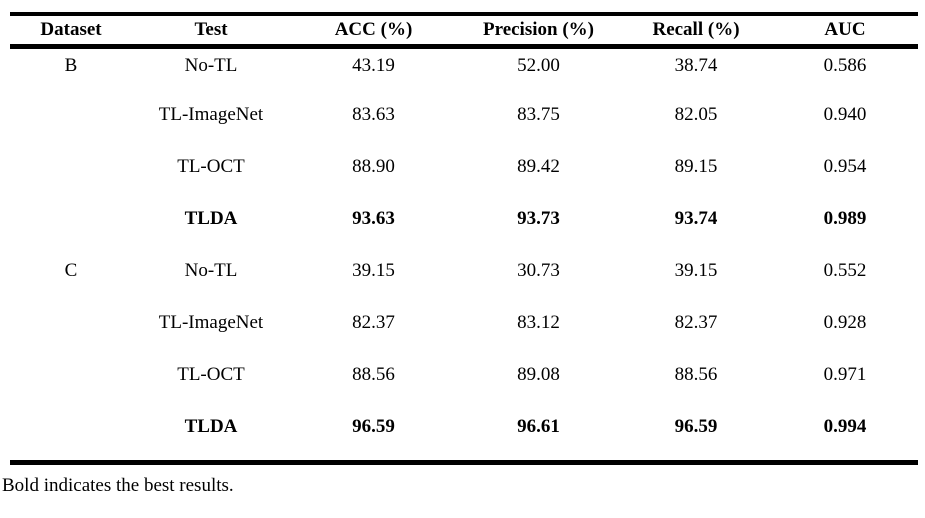  Describe the element at coordinates (845, 322) in the screenshot. I see `cell-auc: 0.928` at that location.